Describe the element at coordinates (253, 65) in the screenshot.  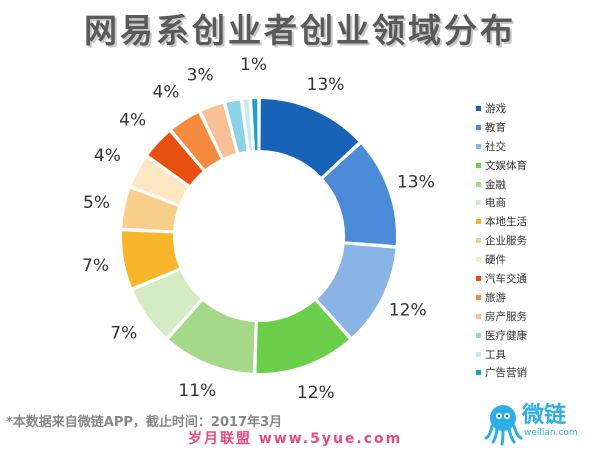
I see `data-label-14: 1%` at that location.